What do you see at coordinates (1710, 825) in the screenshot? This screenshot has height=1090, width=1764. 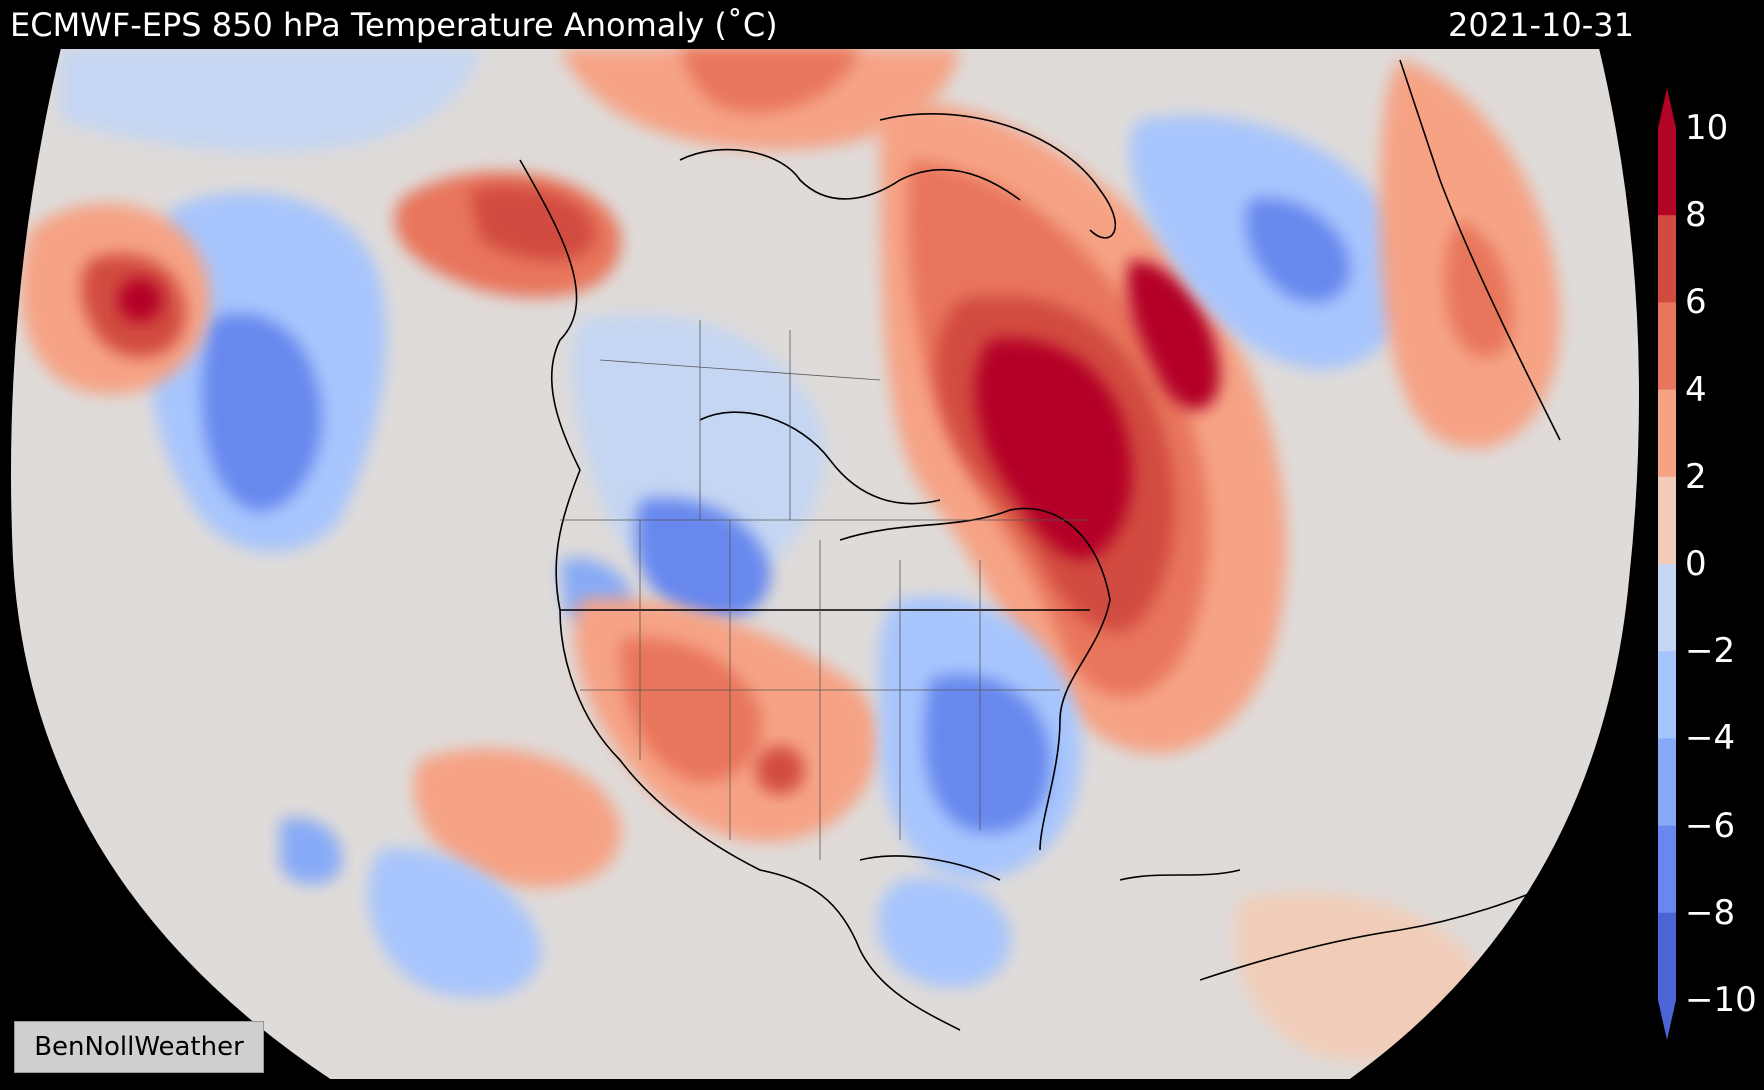 I see `colorbar-tick-label: −6` at bounding box center [1710, 825].